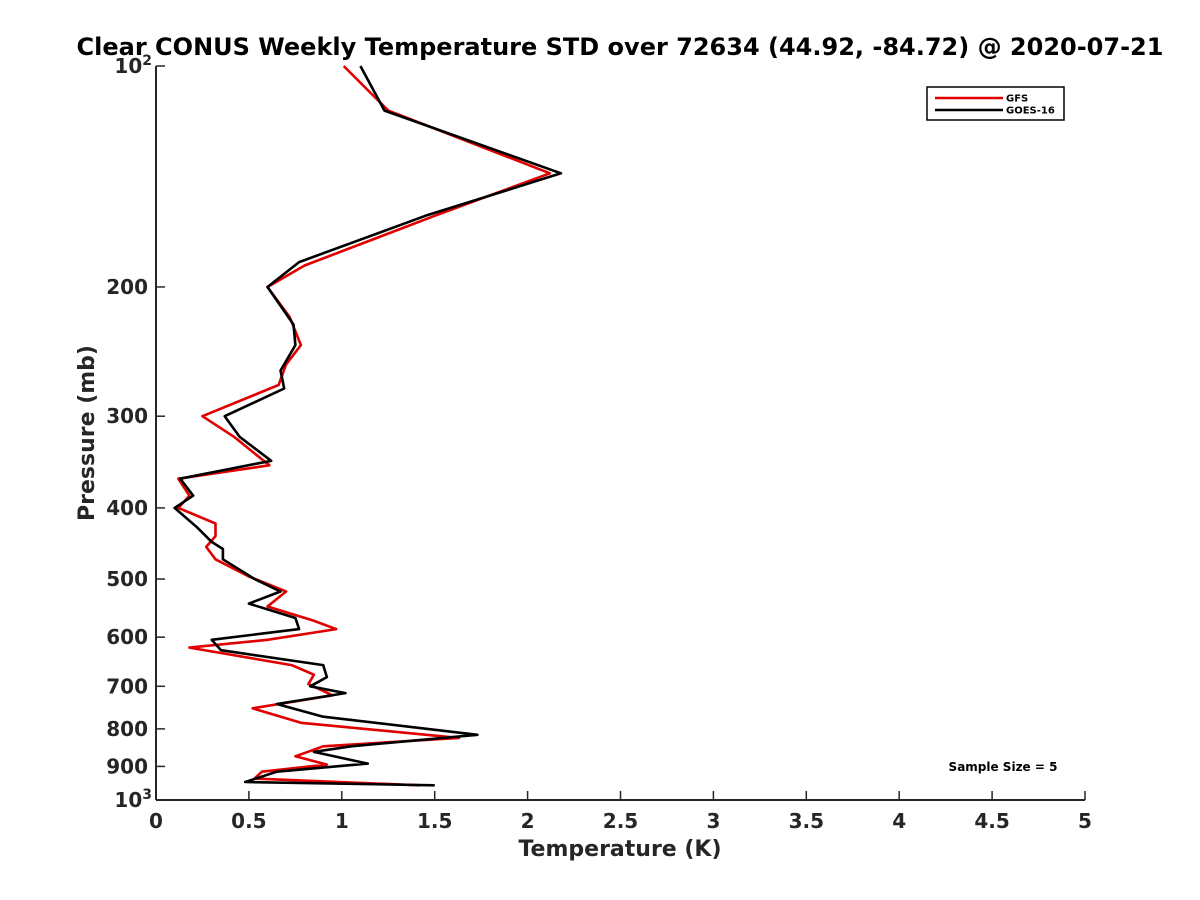 The image size is (1200, 900). What do you see at coordinates (133, 799) in the screenshot?
I see `y-tick-label: 10³` at bounding box center [133, 799].